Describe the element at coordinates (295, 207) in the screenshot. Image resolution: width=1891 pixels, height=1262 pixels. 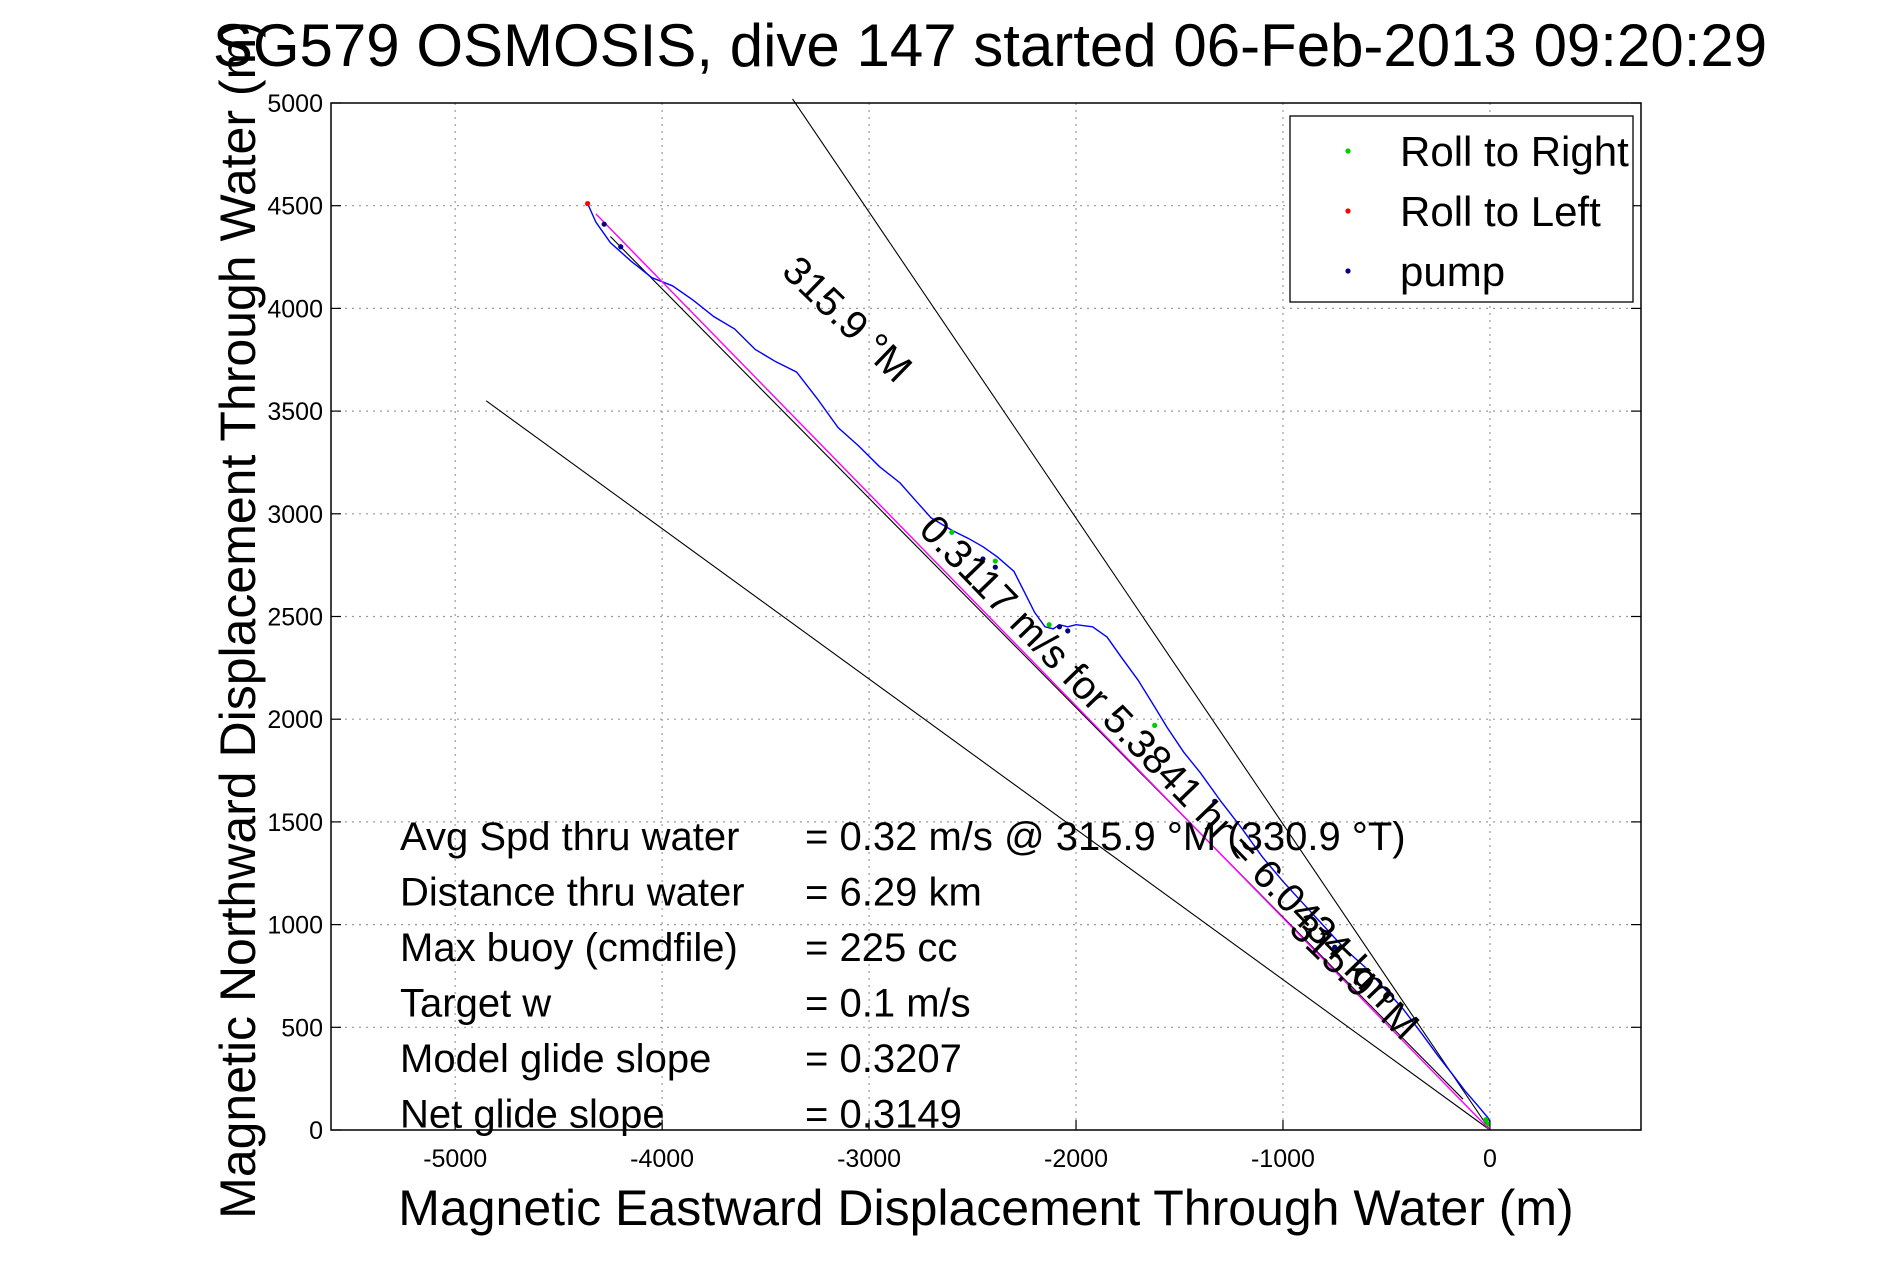
I see `y-tick-label: 4500` at that location.